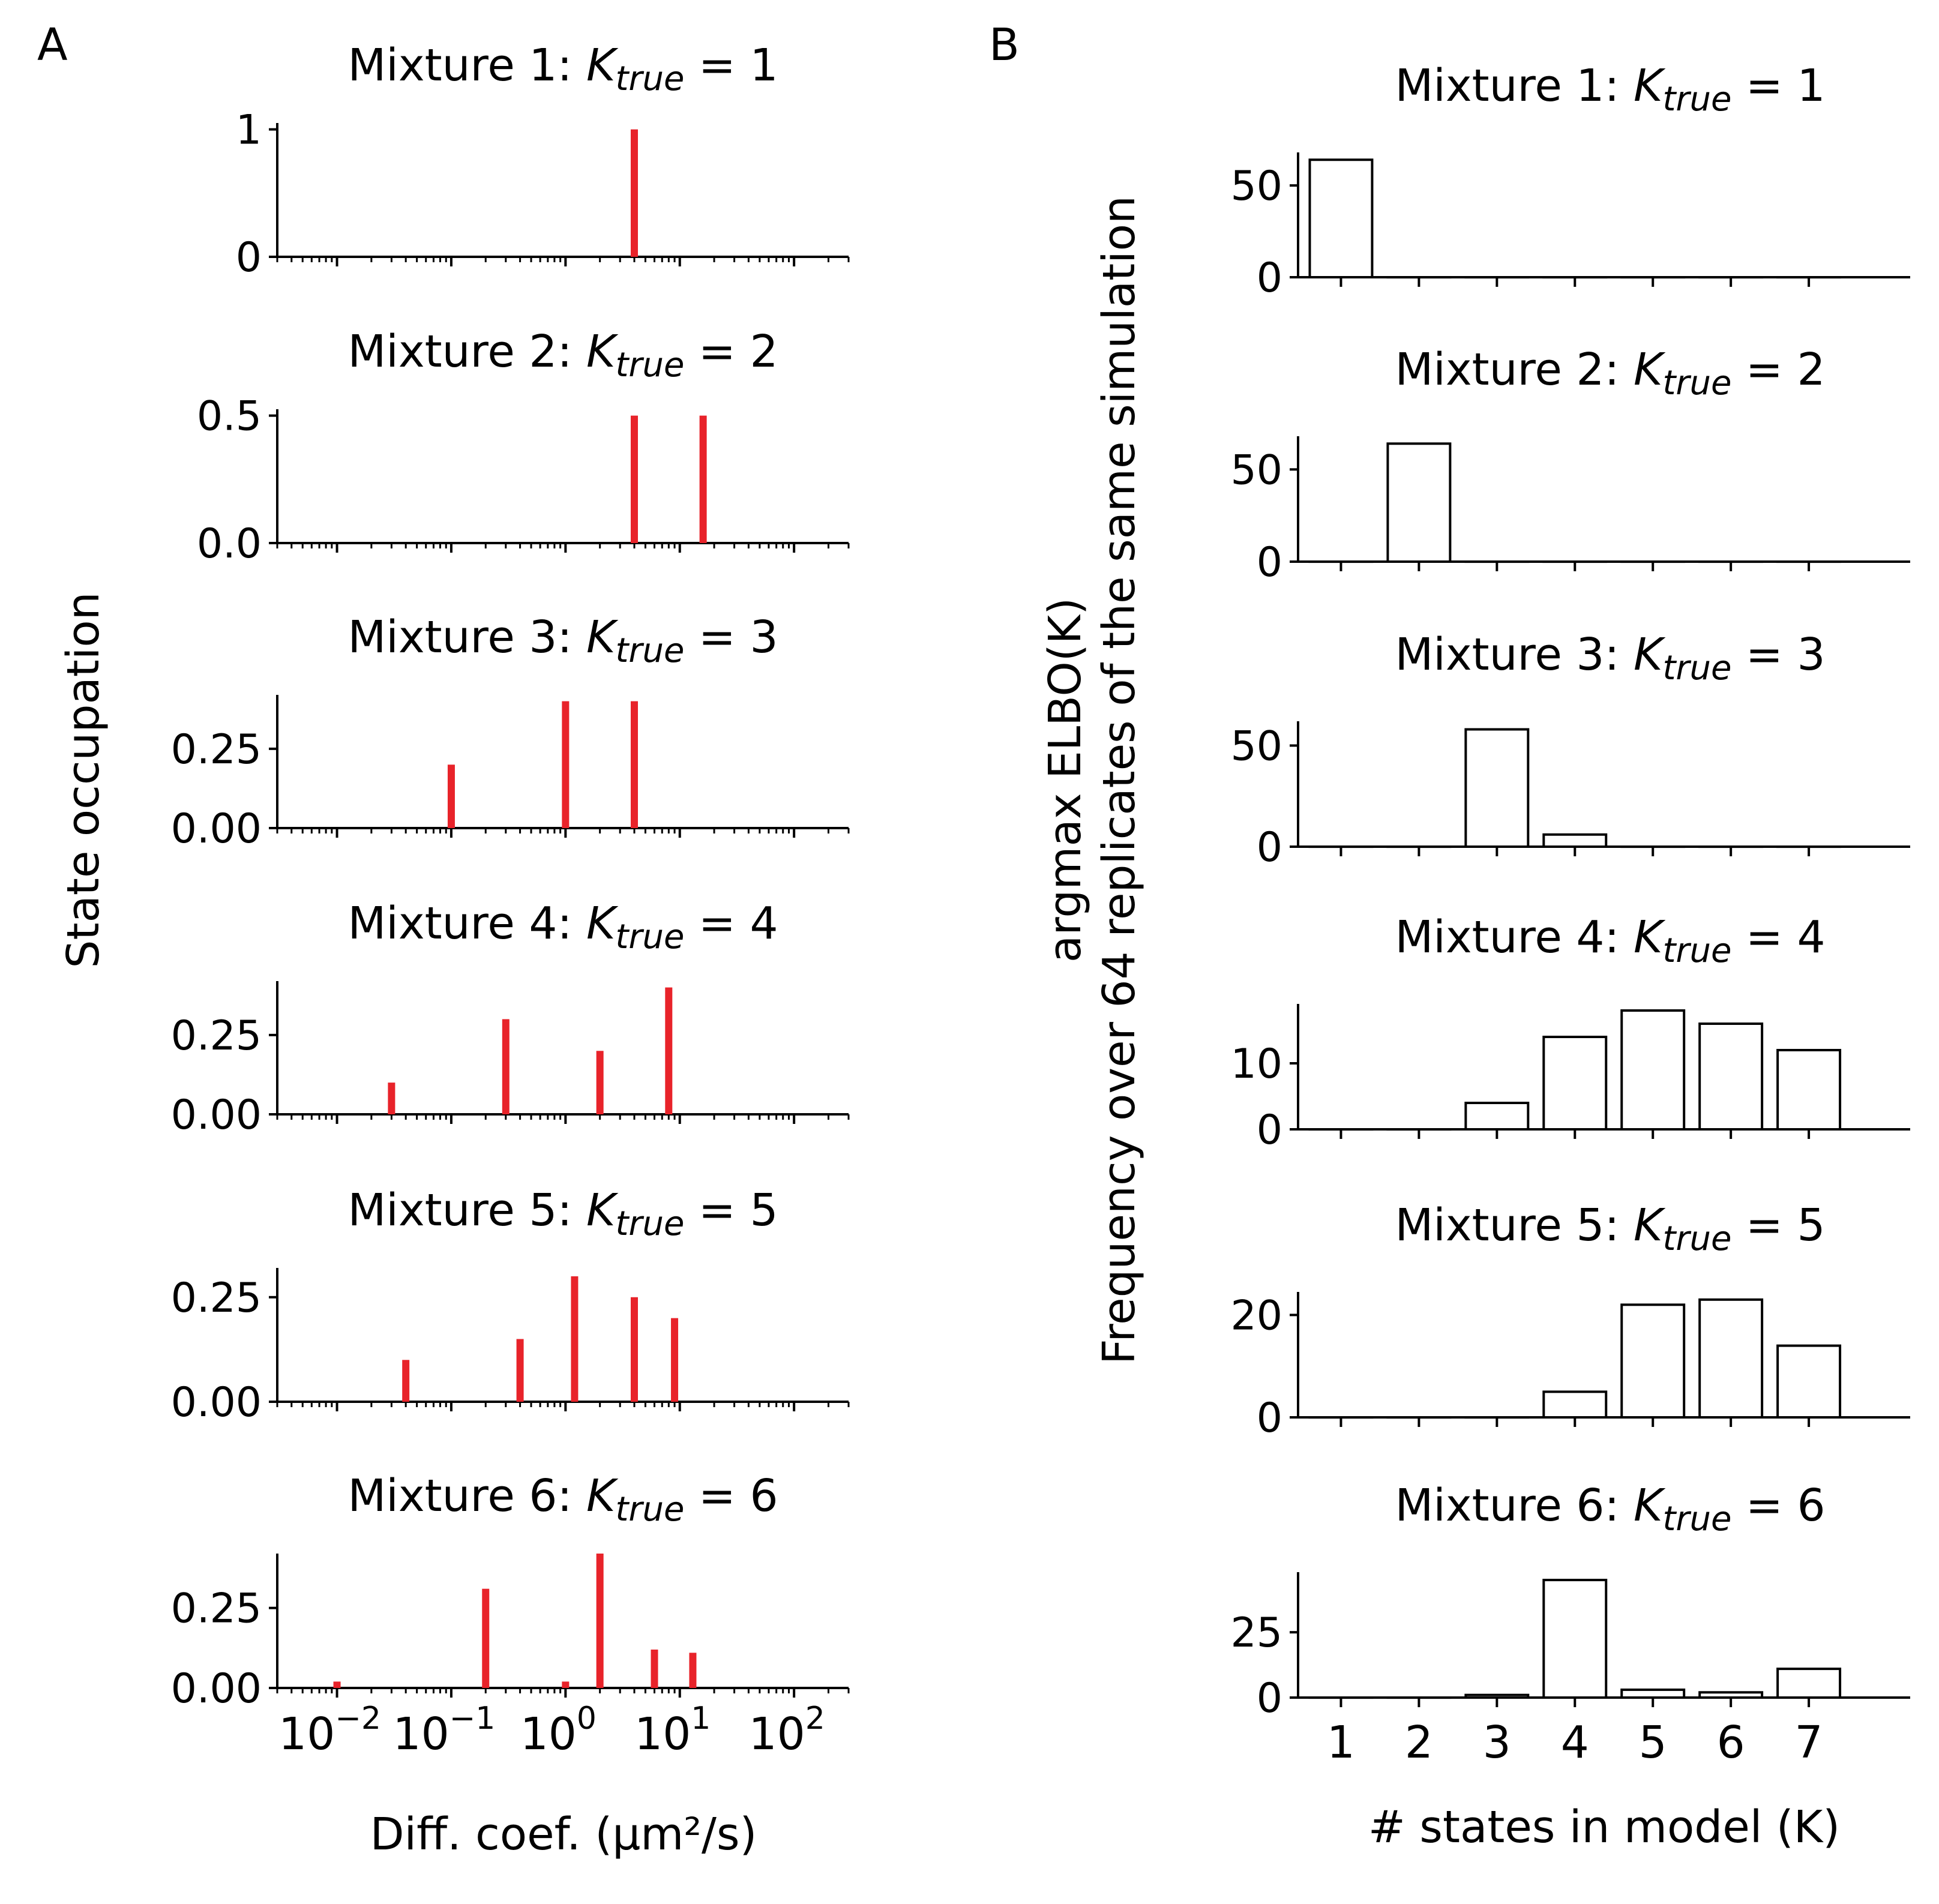 The width and height of the screenshot is (1939, 1904). I want to click on panel-b-xlabel: # states in model (K), so click(1604, 1827).